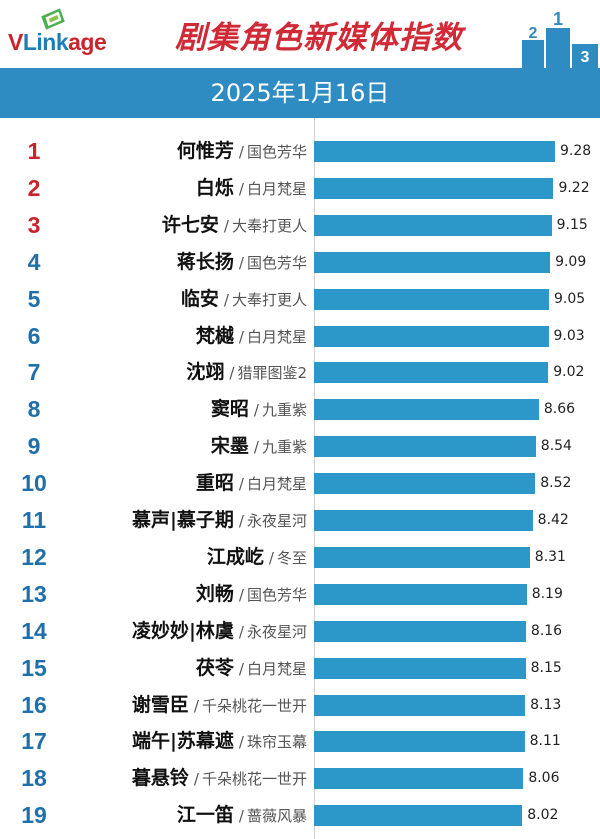  I want to click on rank-number: 11, so click(34, 520).